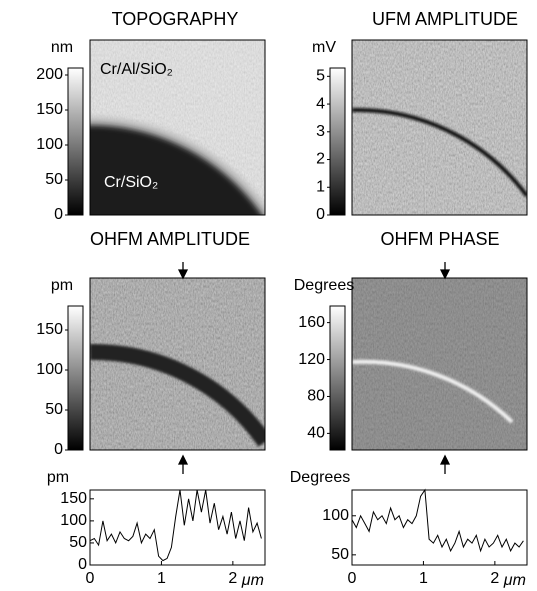  What do you see at coordinates (320, 159) in the screenshot?
I see `colorbar-tick-label: 2` at bounding box center [320, 159].